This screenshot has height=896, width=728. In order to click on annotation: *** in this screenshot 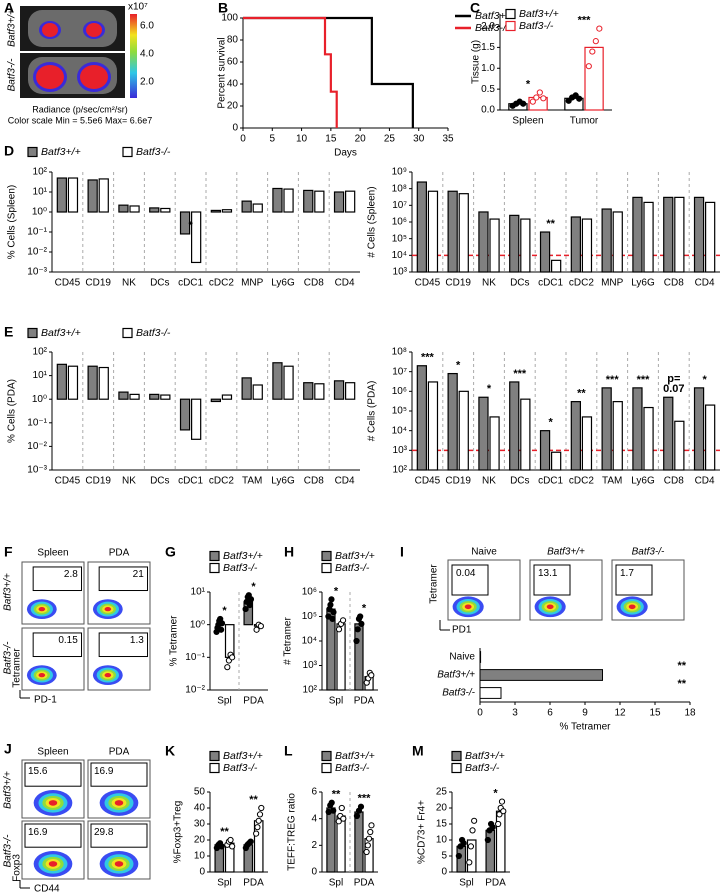, I will do `click(428, 358)`.